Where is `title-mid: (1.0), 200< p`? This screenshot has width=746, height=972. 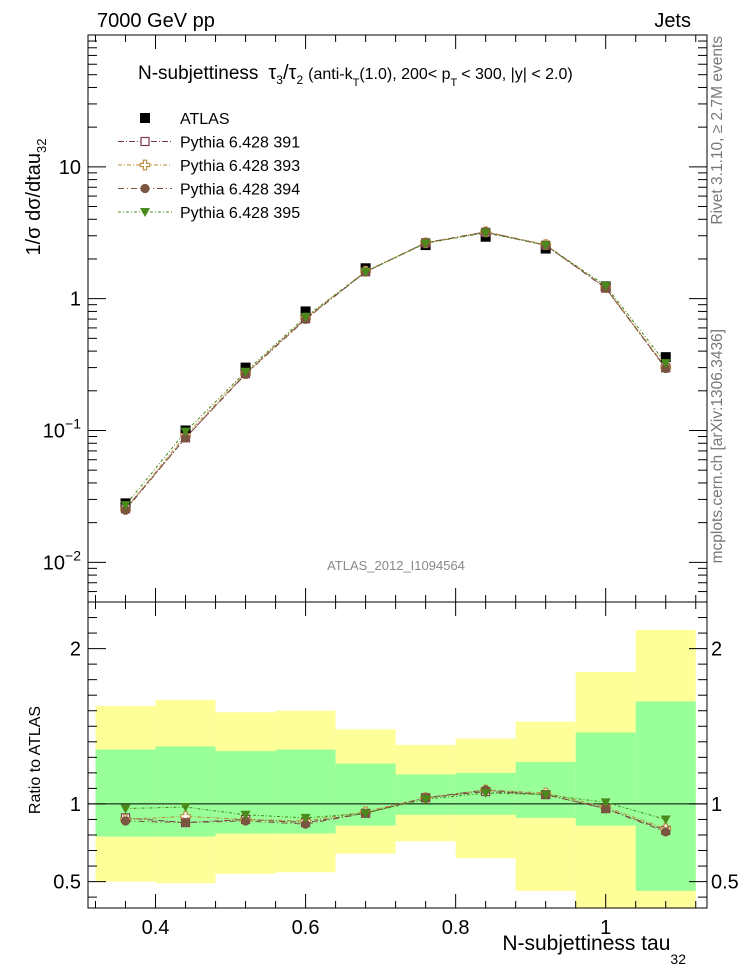 title-mid: (1.0), 200< p is located at coordinates (404, 74).